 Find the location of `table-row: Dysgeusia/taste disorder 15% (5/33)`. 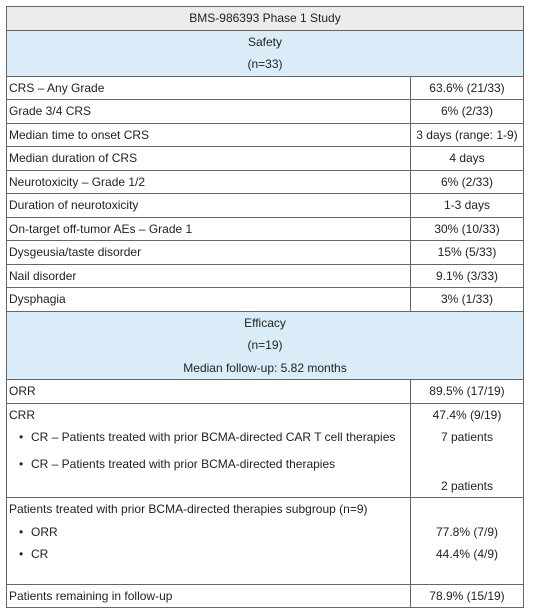

table-row: Dysgeusia/taste disorder 15% (5/33) is located at coordinates (265, 252).